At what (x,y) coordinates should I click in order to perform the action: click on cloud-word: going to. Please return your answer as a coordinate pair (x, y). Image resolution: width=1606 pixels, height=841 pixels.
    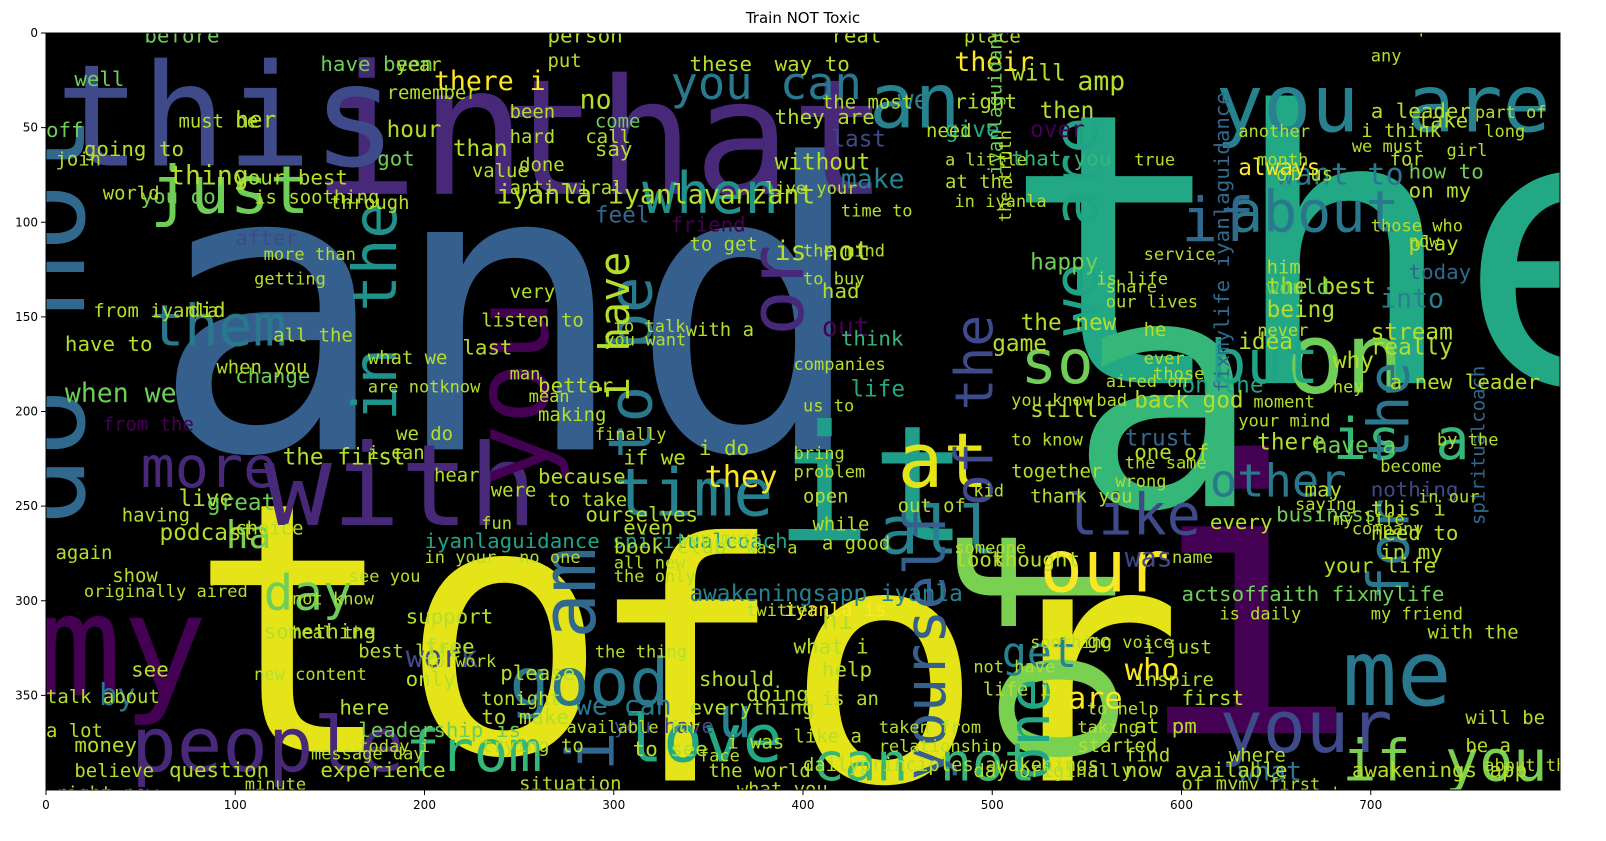
    Looking at the image, I should click on (134, 149).